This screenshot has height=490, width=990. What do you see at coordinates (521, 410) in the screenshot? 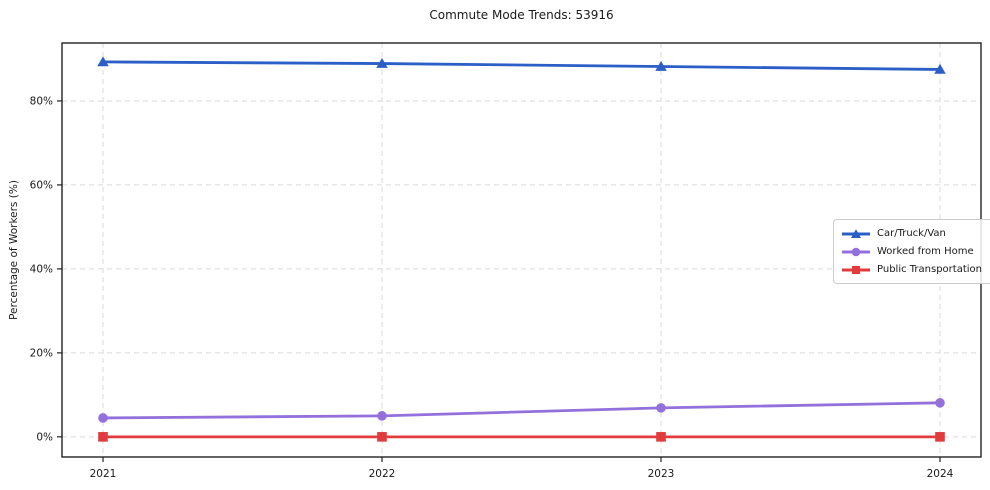
I see `series-line-worked-from-home` at bounding box center [521, 410].